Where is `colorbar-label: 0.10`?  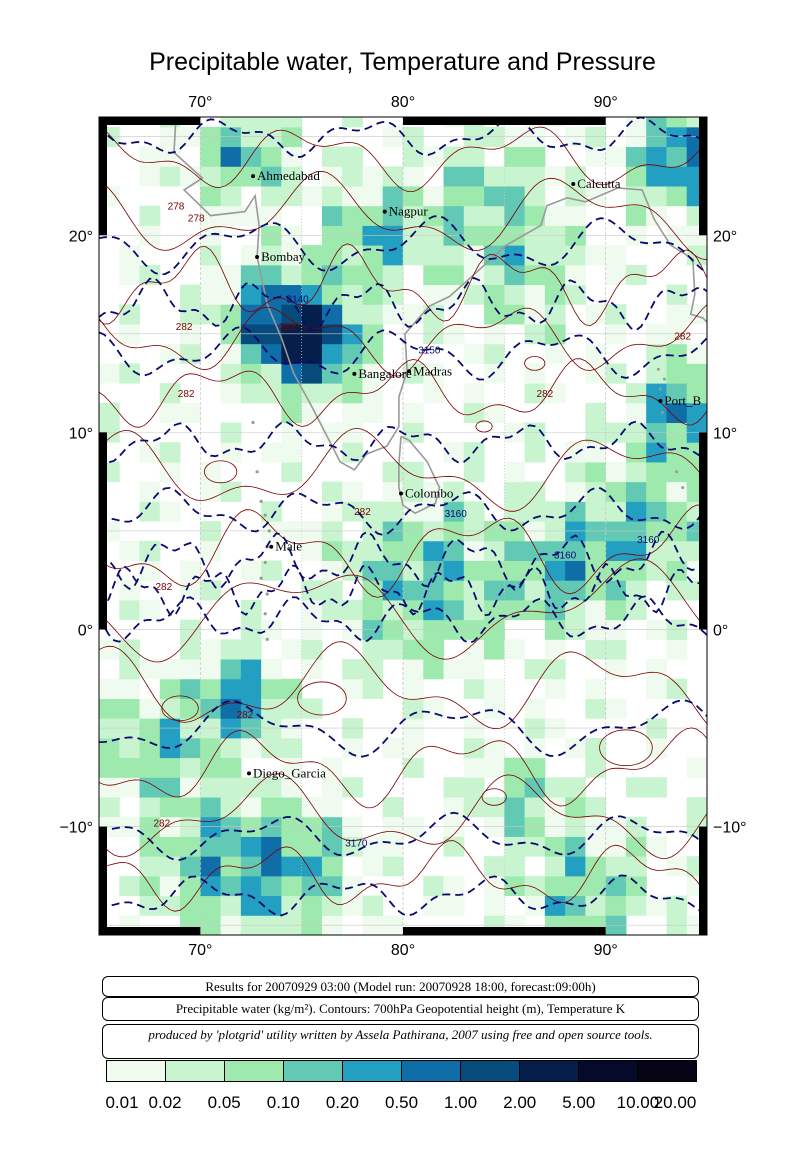 colorbar-label: 0.10 is located at coordinates (283, 1102).